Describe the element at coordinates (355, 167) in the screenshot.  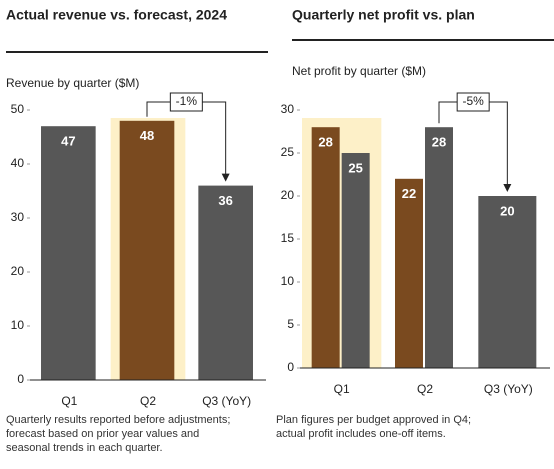
I see `data-label: 25` at that location.